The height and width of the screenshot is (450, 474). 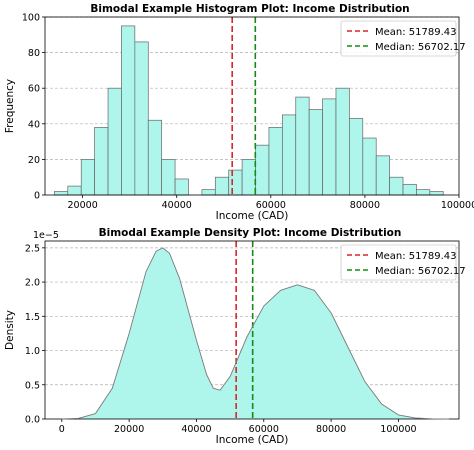 I want to click on histogram-reference-lines, so click(x=244, y=106).